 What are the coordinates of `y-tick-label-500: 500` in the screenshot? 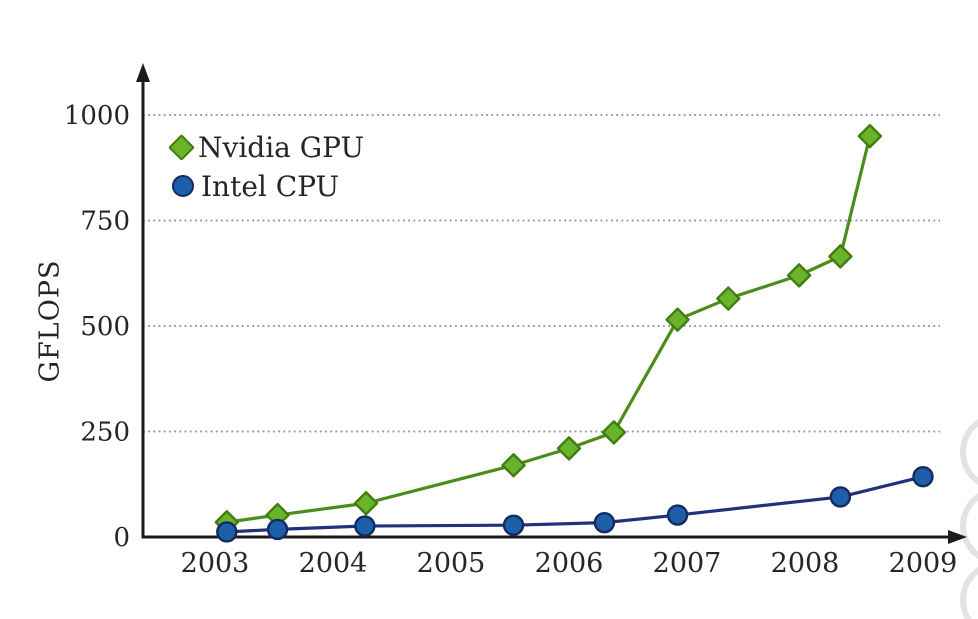 It's located at (105, 327).